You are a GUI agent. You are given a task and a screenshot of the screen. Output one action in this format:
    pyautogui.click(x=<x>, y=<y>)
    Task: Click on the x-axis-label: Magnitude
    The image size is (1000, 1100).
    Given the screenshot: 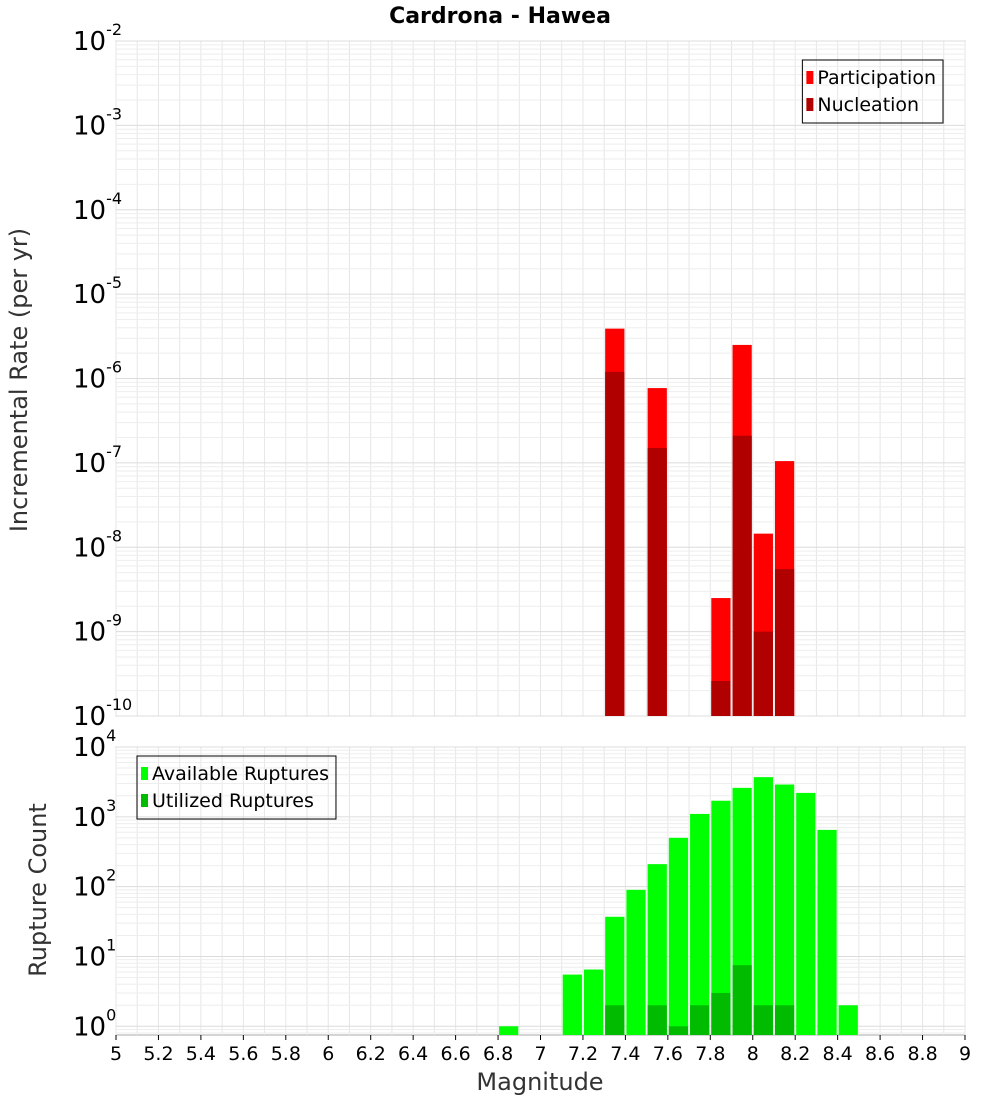 What is the action you would take?
    pyautogui.click(x=539, y=1082)
    